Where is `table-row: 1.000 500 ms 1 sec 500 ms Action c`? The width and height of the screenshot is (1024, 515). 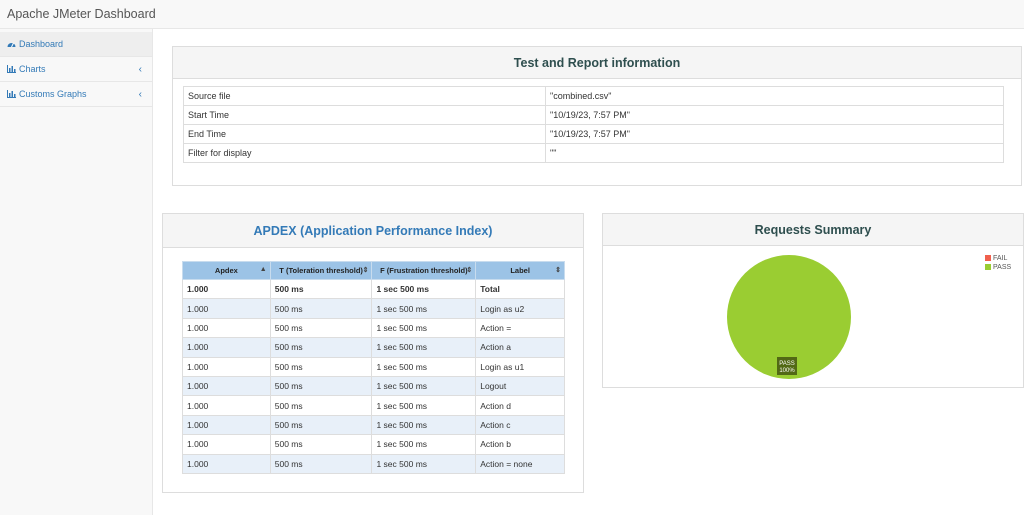 table-row: 1.000 500 ms 1 sec 500 ms Action c is located at coordinates (373, 425).